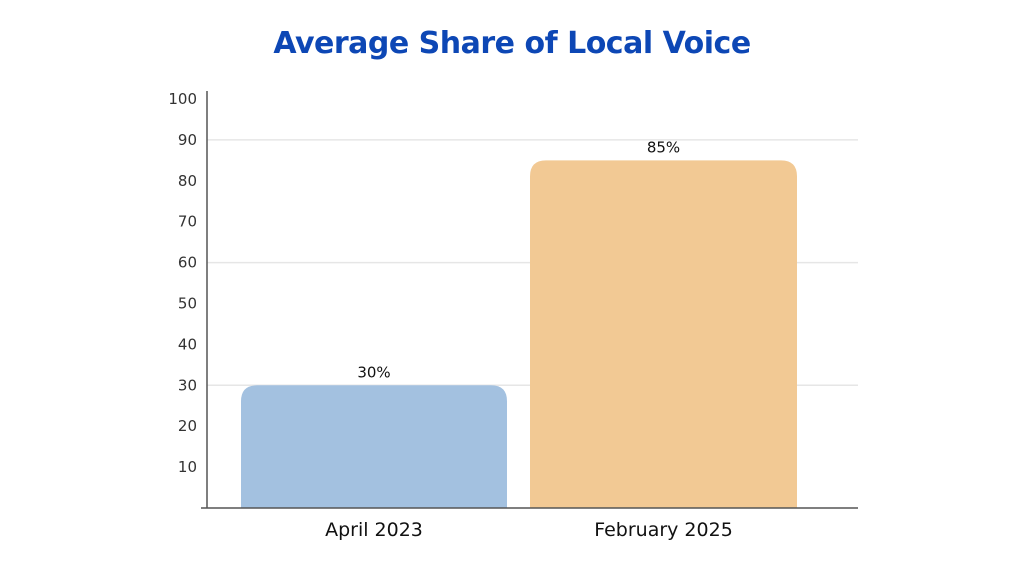 Image resolution: width=1024 pixels, height=576 pixels. I want to click on y-tick-label-60: 60, so click(187, 263).